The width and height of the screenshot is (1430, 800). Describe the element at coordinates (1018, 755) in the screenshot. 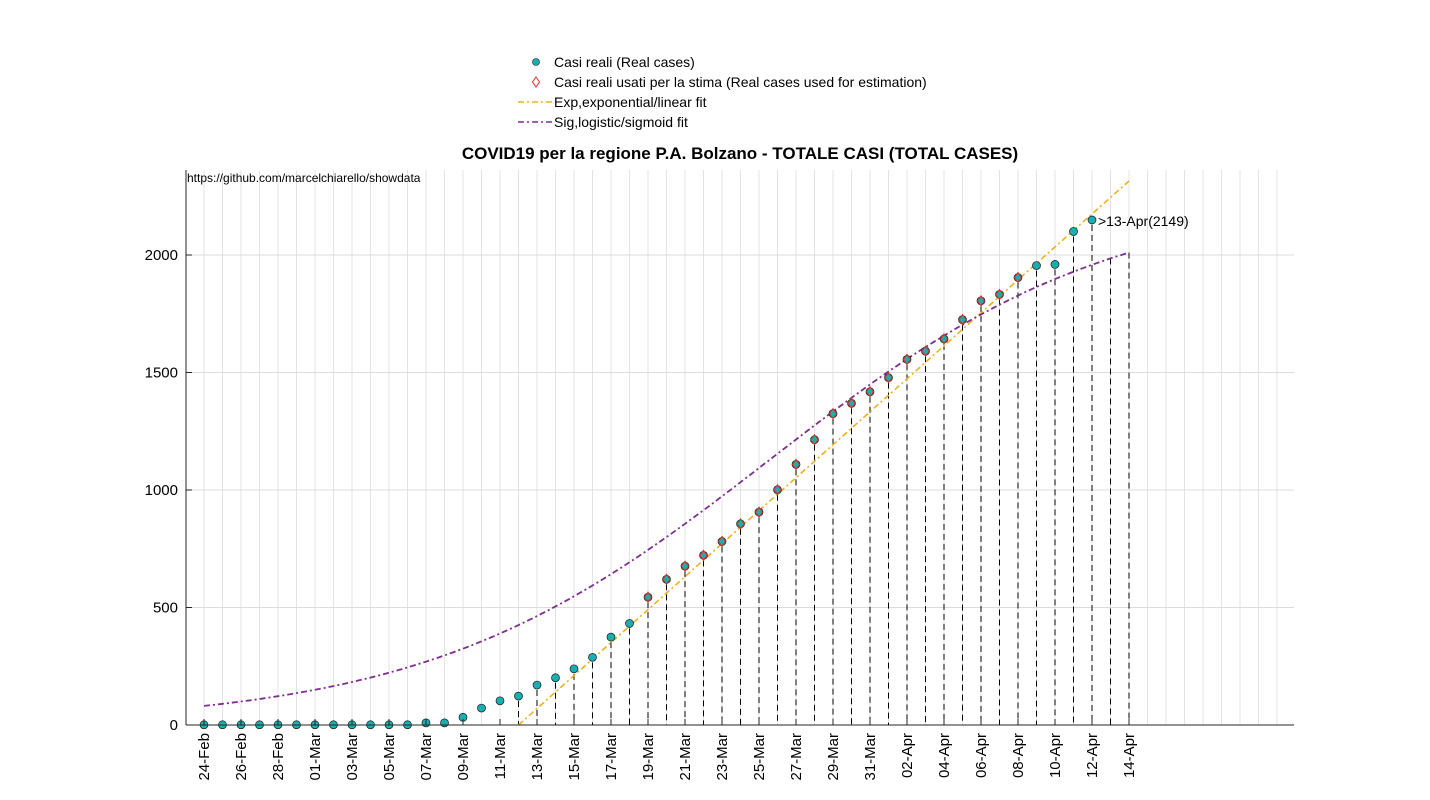

I see `x-tick-label: 08-Apr` at that location.